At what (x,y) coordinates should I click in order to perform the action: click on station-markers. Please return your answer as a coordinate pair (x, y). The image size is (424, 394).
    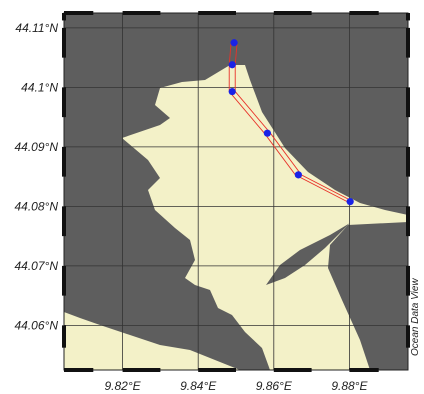
    Looking at the image, I should click on (291, 122).